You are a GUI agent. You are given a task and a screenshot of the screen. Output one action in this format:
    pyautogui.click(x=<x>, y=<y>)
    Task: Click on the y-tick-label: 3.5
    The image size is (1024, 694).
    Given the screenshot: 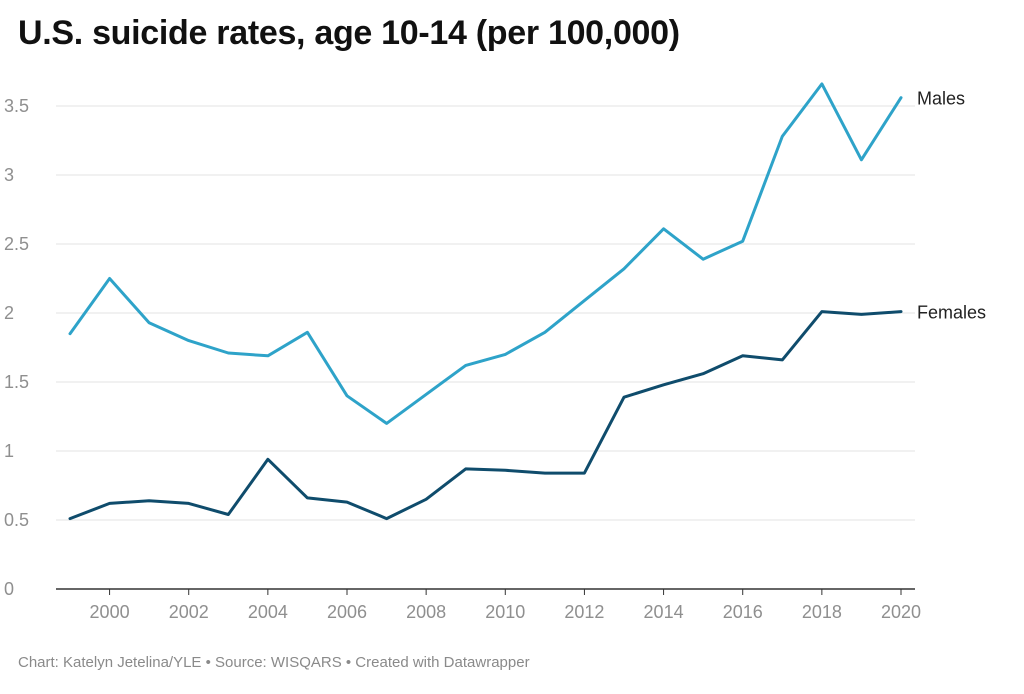 What is the action you would take?
    pyautogui.click(x=16, y=106)
    